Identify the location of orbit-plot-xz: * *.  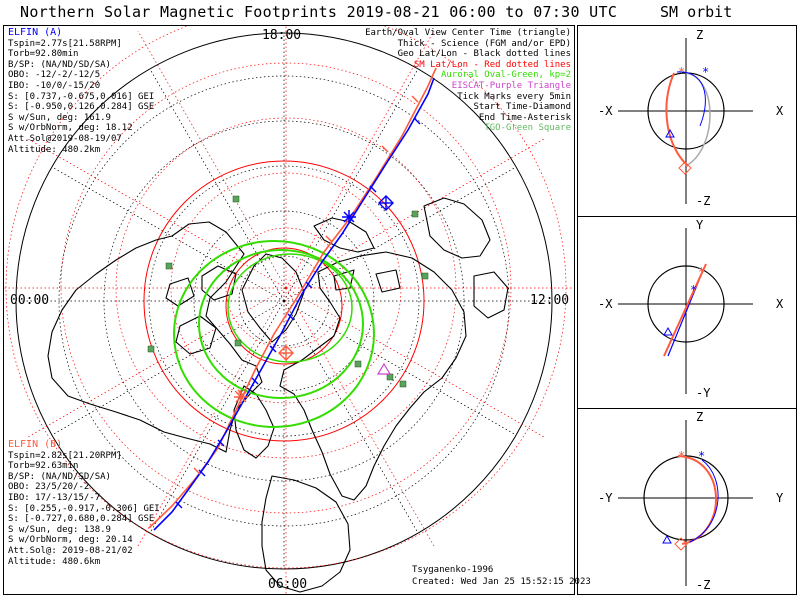
(685, 121).